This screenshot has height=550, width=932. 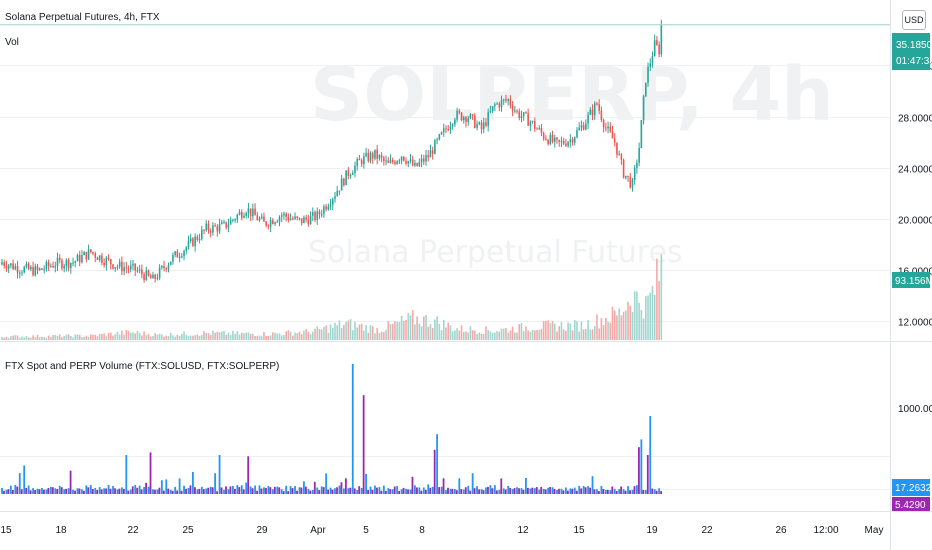 I want to click on perp-volume-bars, so click(x=333, y=444).